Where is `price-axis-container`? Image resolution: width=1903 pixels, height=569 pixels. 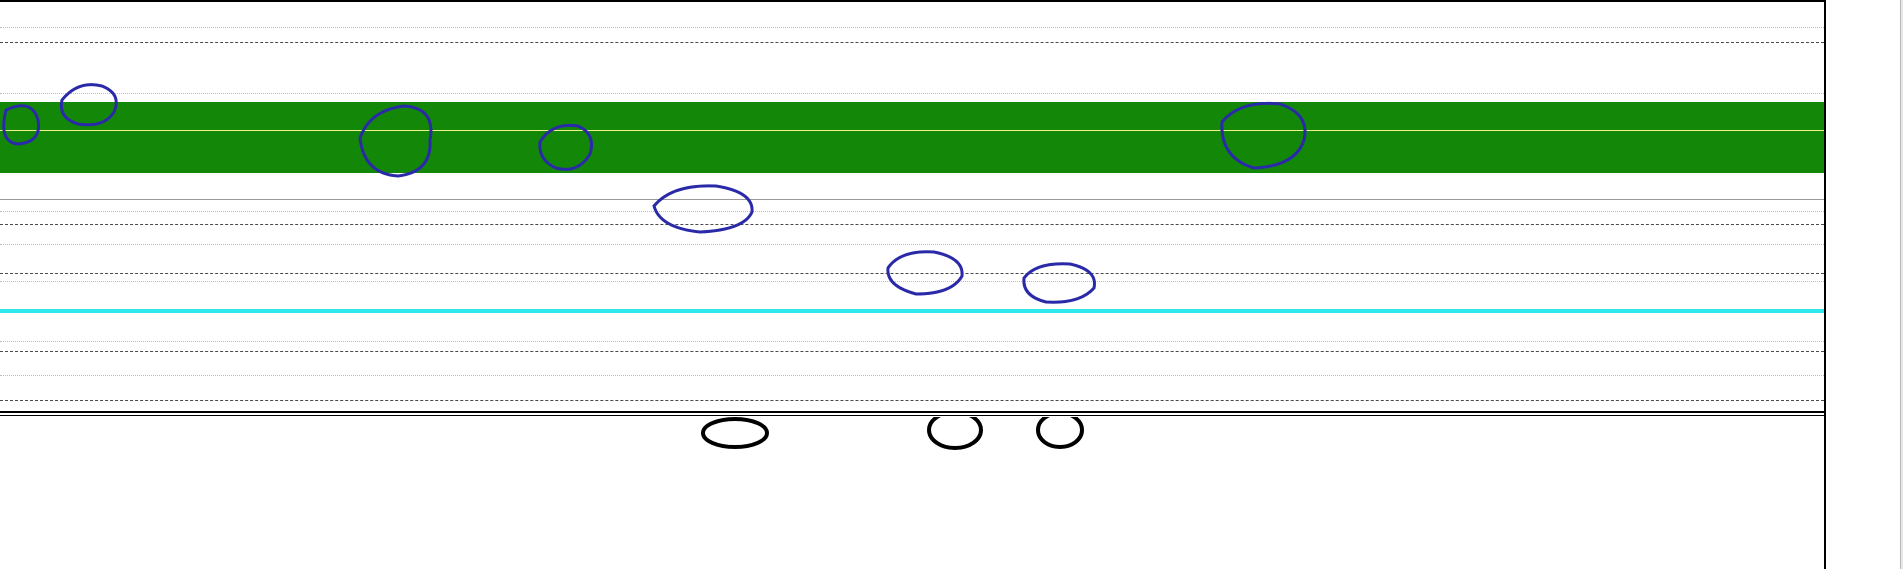
price-axis-container is located at coordinates (1862, 284).